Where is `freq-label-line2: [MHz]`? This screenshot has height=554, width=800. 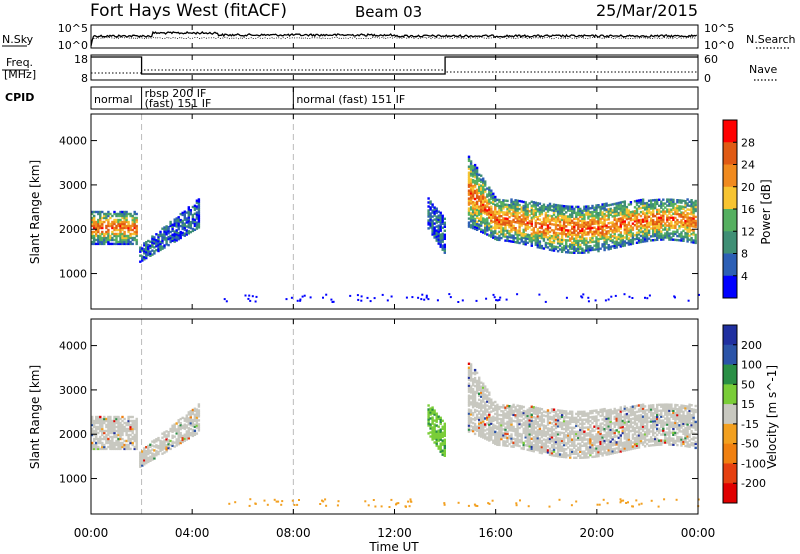 freq-label-line2: [MHz] is located at coordinates (20, 74).